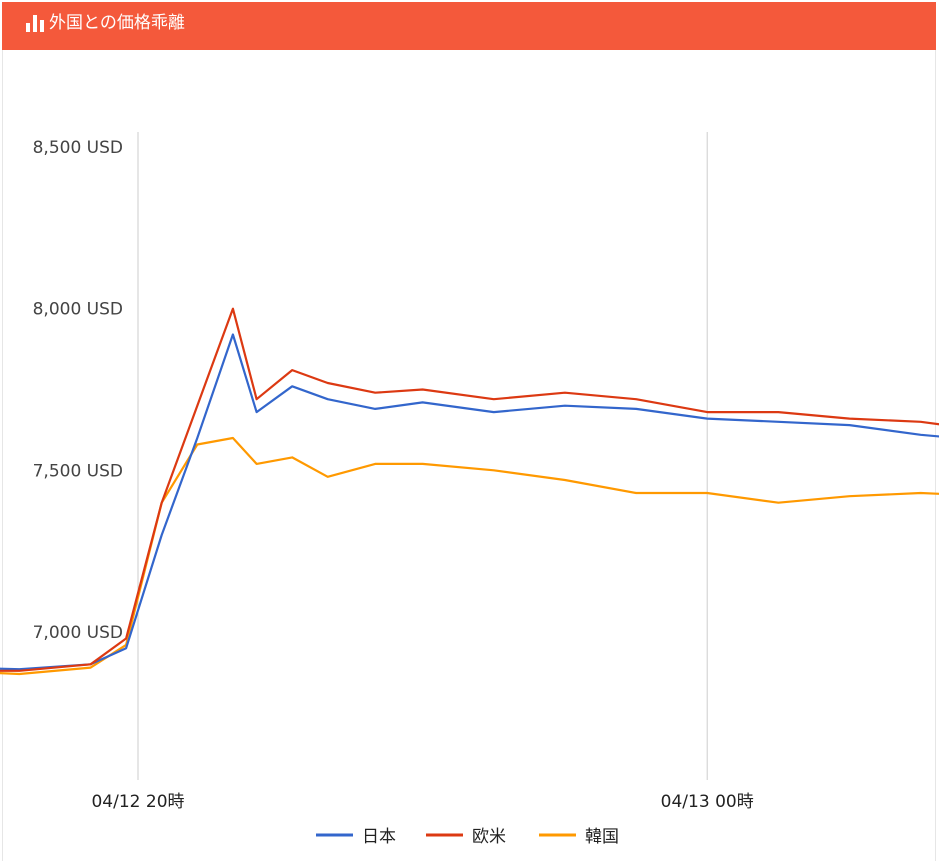 Image resolution: width=939 pixels, height=861 pixels. I want to click on legend-label: 韓国, so click(602, 837).